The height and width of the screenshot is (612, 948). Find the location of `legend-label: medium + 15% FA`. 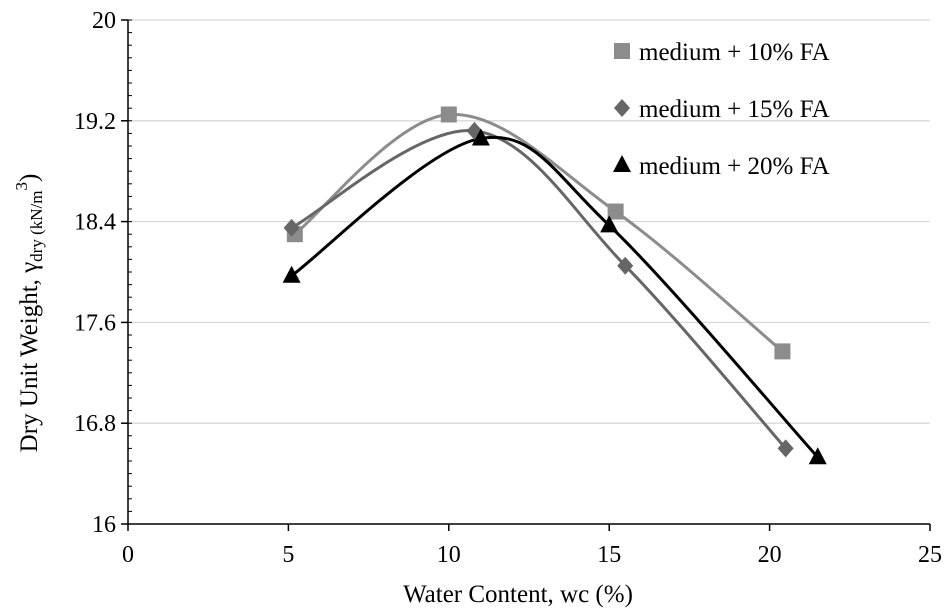

legend-label: medium + 15% FA is located at coordinates (734, 109).